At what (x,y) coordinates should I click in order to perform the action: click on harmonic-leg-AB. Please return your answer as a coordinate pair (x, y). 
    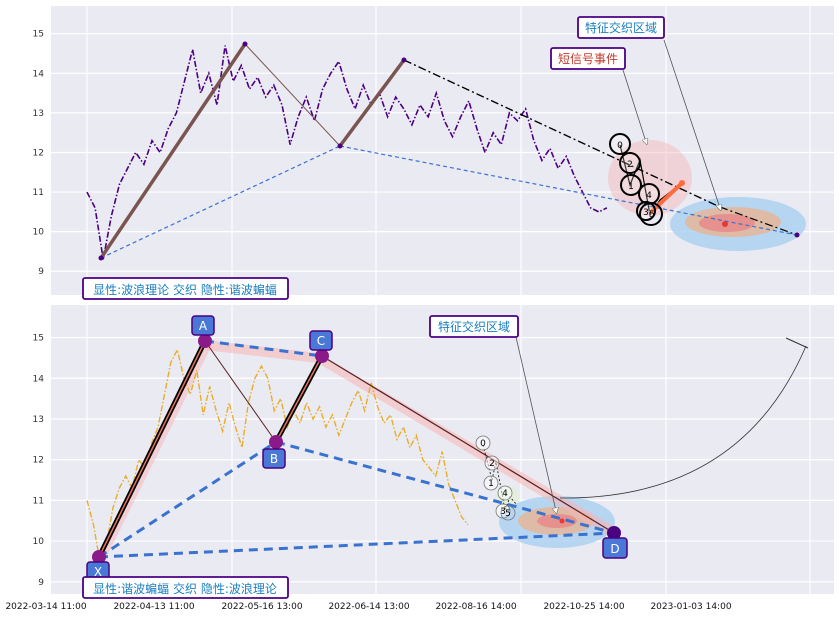
    Looking at the image, I should click on (240, 391).